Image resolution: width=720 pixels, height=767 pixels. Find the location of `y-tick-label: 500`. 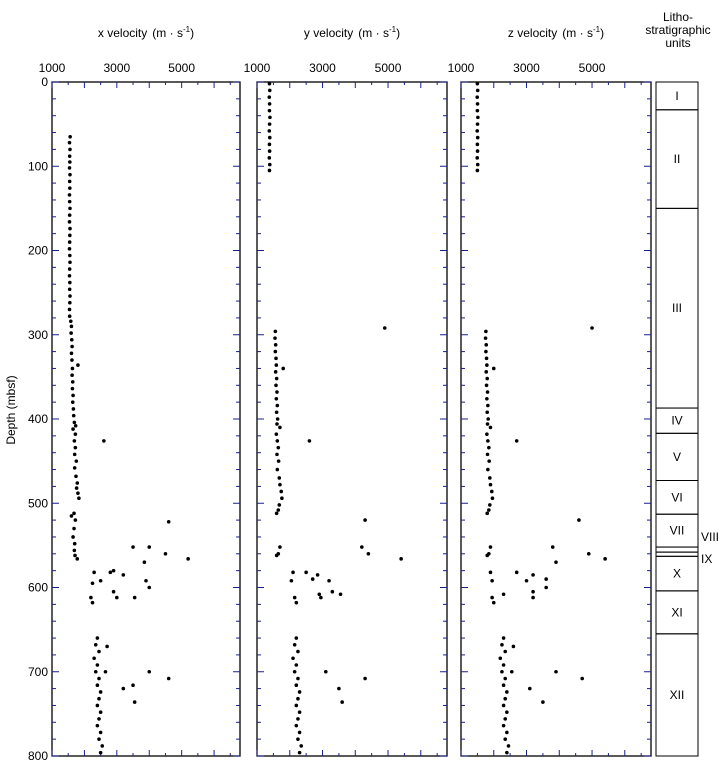

y-tick-label: 500 is located at coordinates (38, 503).